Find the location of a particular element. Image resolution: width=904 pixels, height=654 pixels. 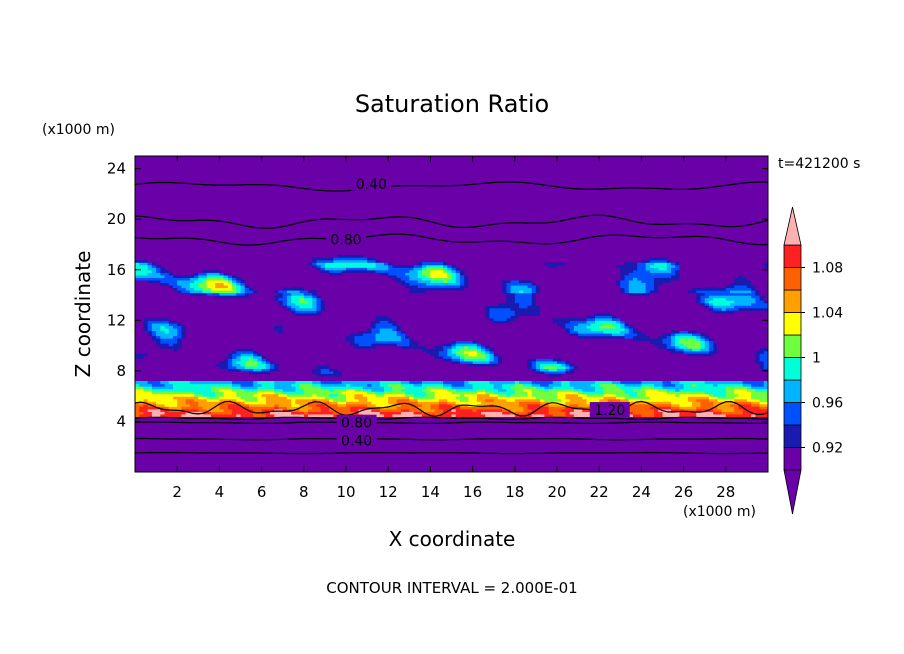

x-unit-label: (x1000 m) is located at coordinates (719, 512).